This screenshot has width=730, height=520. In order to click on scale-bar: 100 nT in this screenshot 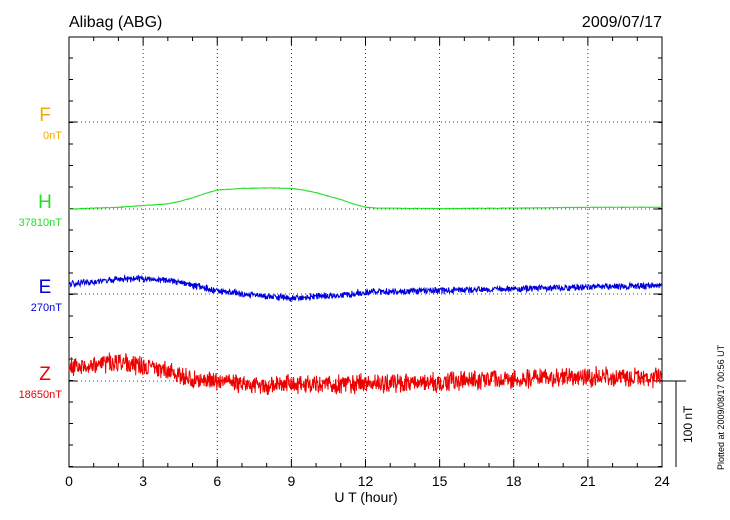, I will do `click(678, 423)`.